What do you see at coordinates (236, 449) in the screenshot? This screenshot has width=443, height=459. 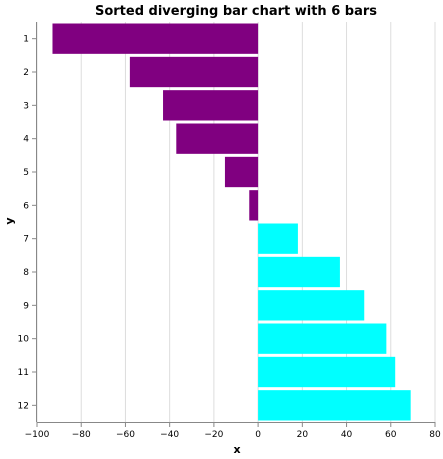 I see `x-axis-title: x` at bounding box center [236, 449].